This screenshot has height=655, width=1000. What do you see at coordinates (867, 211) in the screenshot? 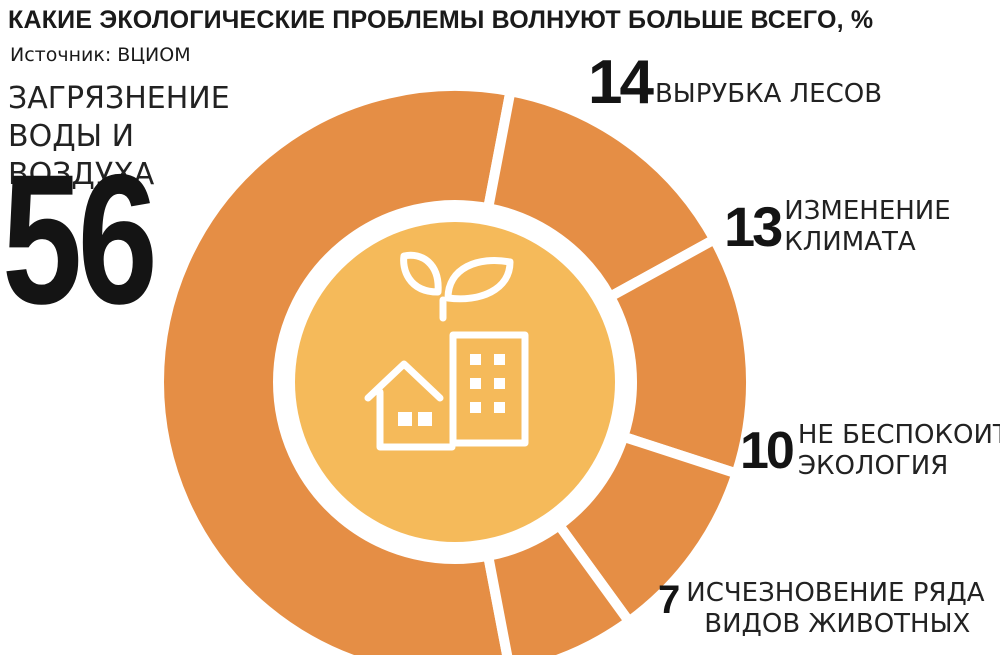
I see `label-s2-line1: ИЗМЕНЕНИЕ` at bounding box center [867, 211].